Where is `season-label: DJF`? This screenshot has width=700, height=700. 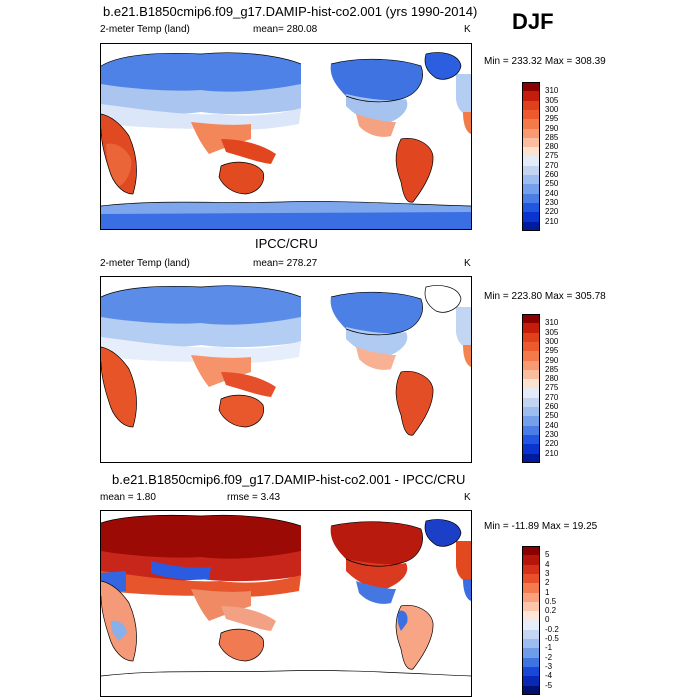 season-label: DJF is located at coordinates (533, 21).